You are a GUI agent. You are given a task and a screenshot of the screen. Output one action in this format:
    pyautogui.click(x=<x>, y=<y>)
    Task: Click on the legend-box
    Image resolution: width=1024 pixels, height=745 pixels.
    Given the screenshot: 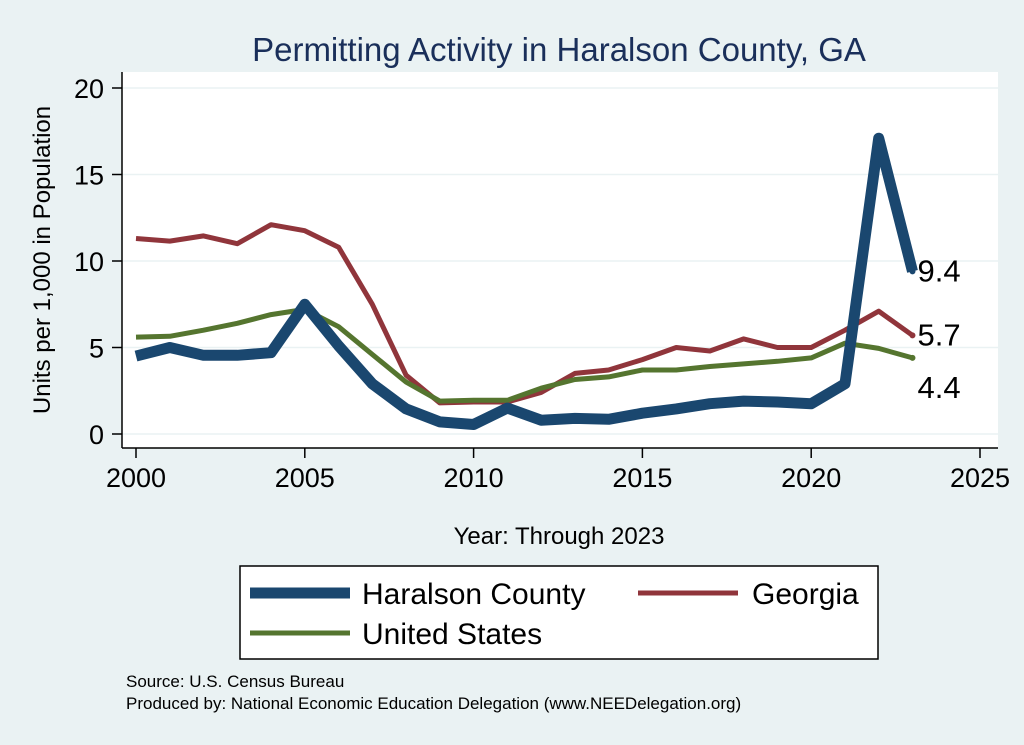 What is the action you would take?
    pyautogui.click(x=559, y=612)
    